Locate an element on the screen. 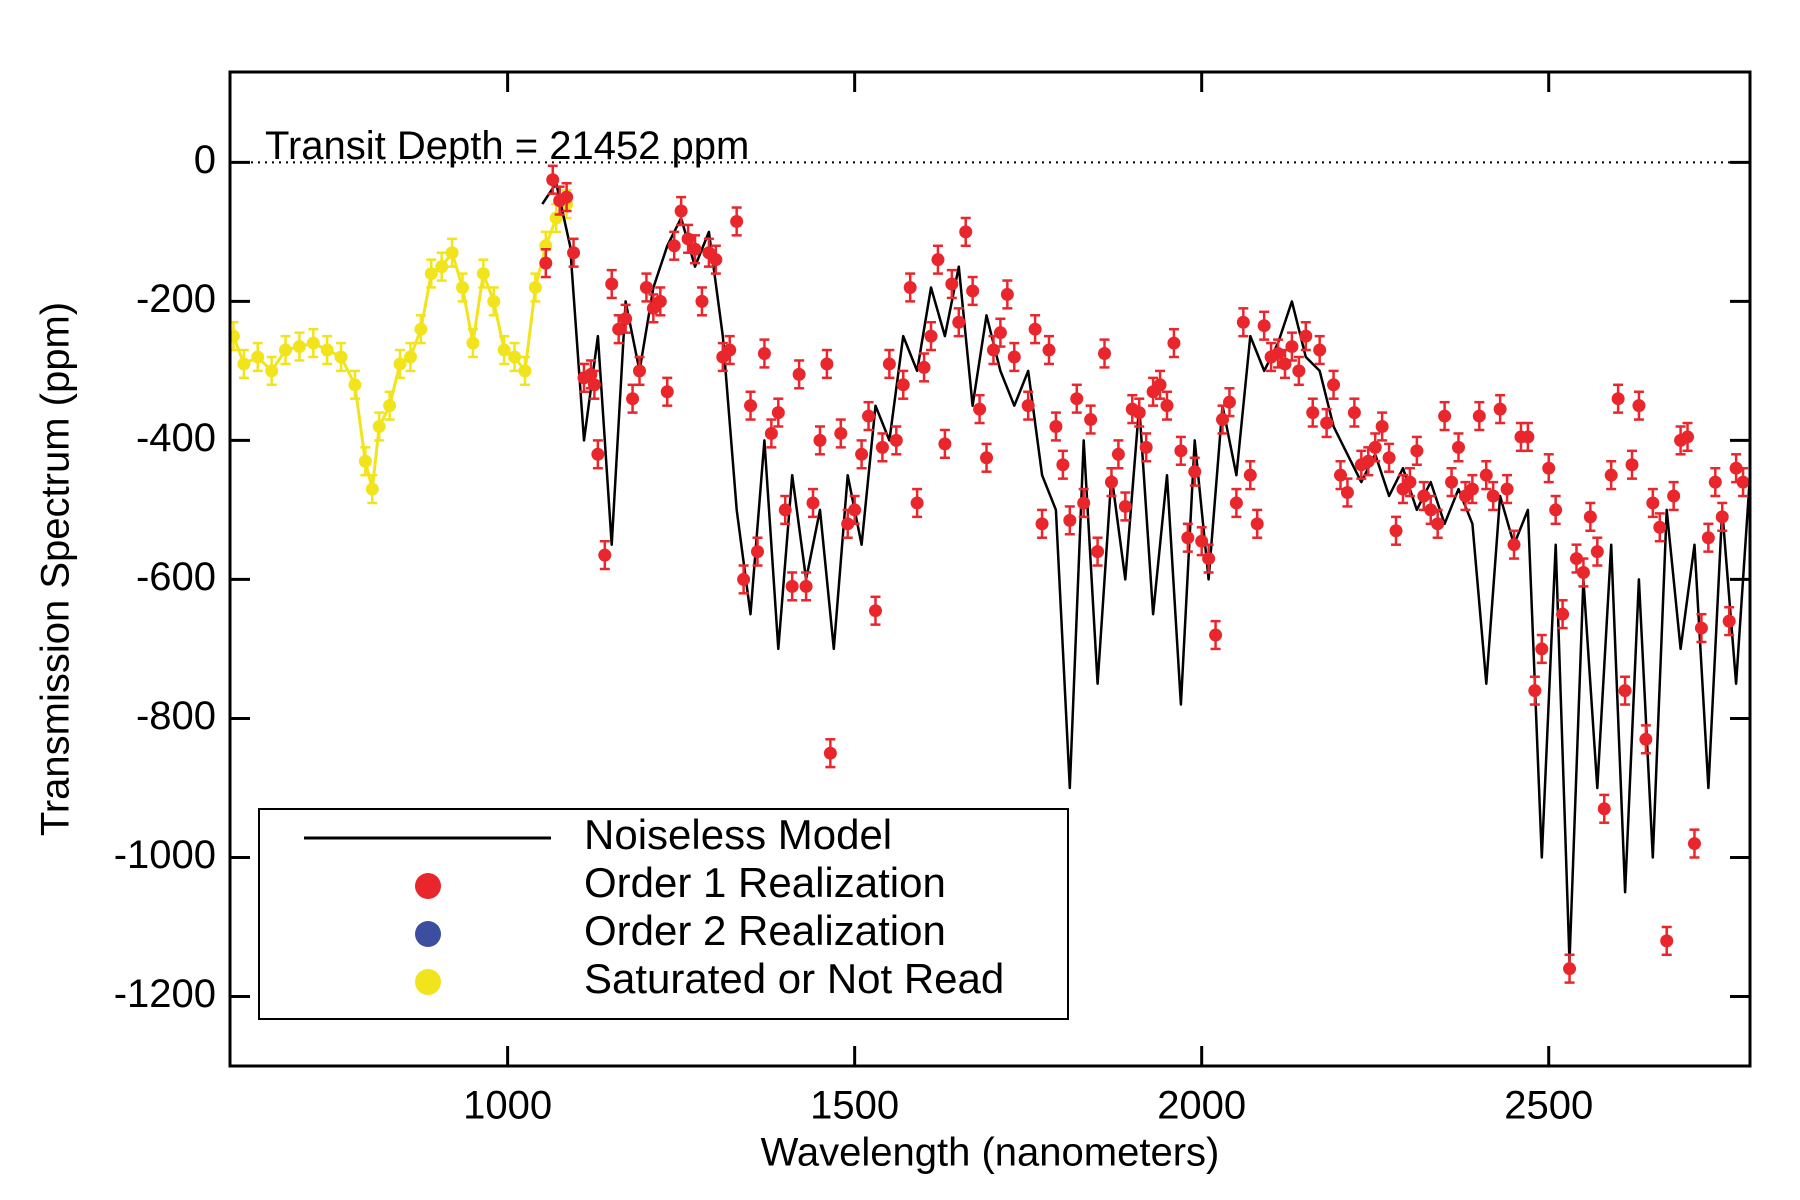 The height and width of the screenshot is (1200, 1800). y-tick-label: -1200 is located at coordinates (165, 994).